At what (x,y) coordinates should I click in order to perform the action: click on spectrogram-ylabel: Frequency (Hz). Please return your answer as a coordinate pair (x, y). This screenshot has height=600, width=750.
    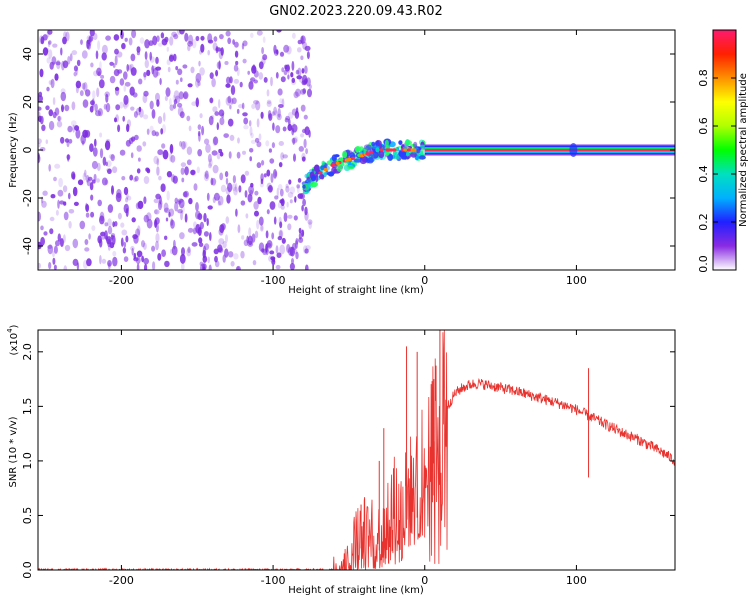
    Looking at the image, I should click on (13, 150).